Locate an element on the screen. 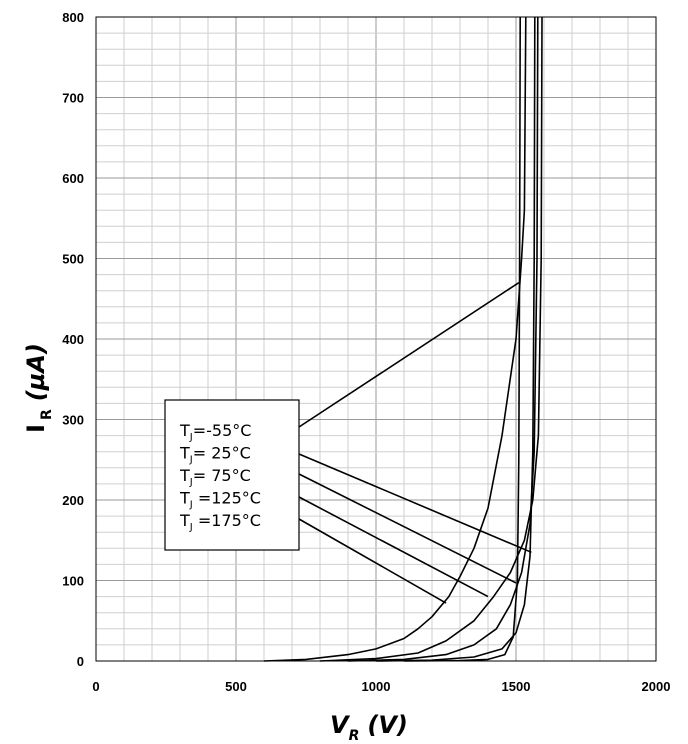  y-tick-label: 300 is located at coordinates (73, 420).